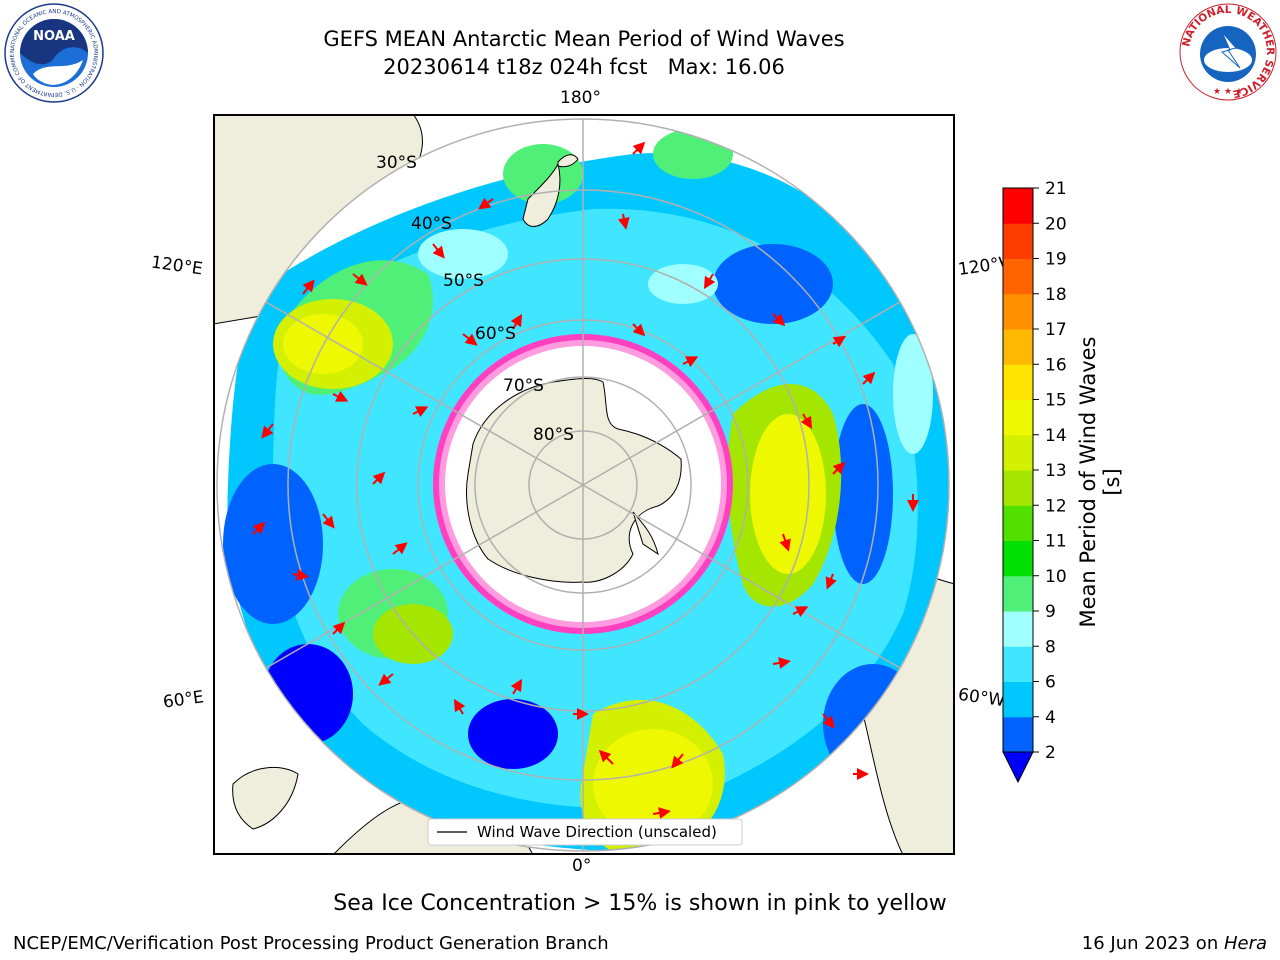  What do you see at coordinates (183, 700) in the screenshot?
I see `lon-label-60e: 60°E` at bounding box center [183, 700].